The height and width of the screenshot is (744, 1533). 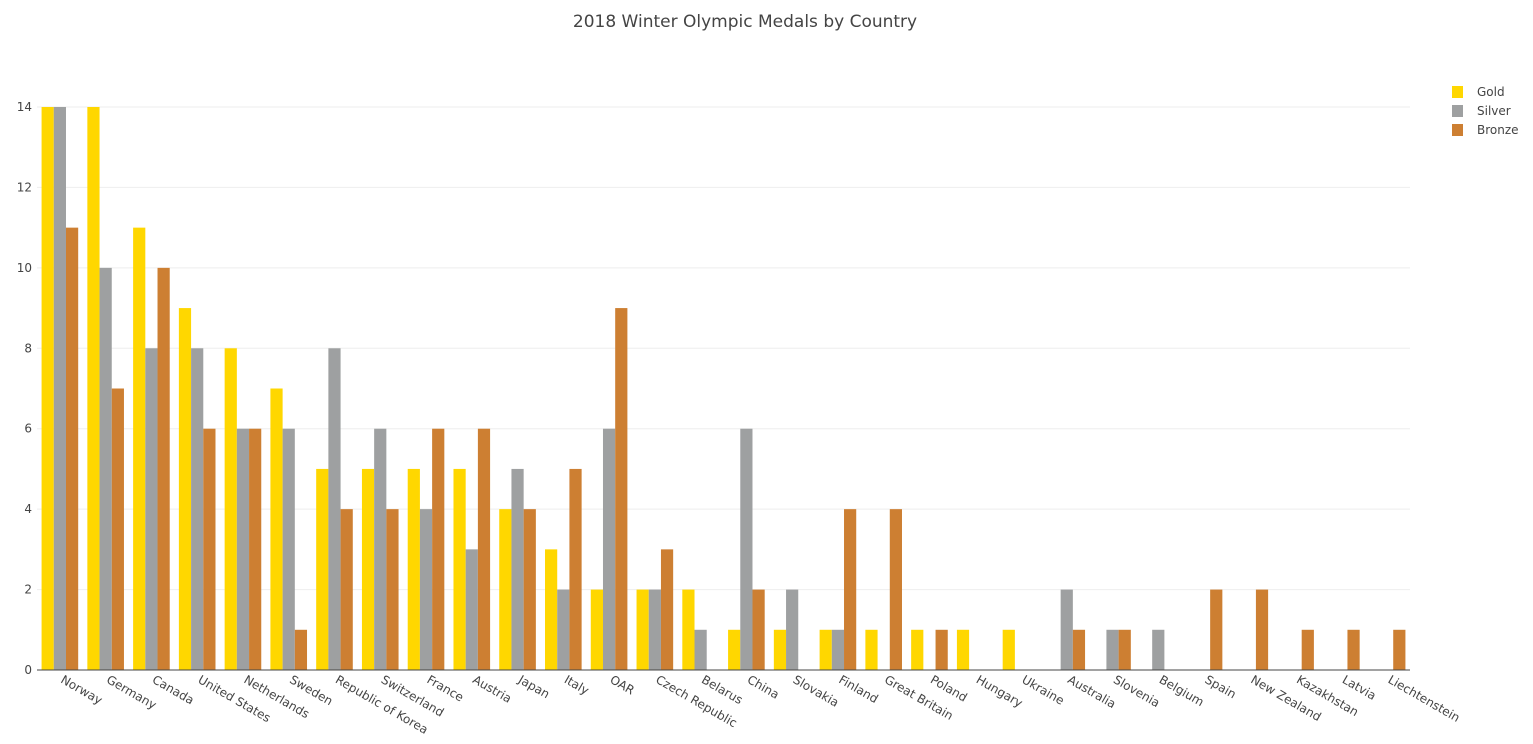 I want to click on bar-gold-austria, so click(x=459, y=569).